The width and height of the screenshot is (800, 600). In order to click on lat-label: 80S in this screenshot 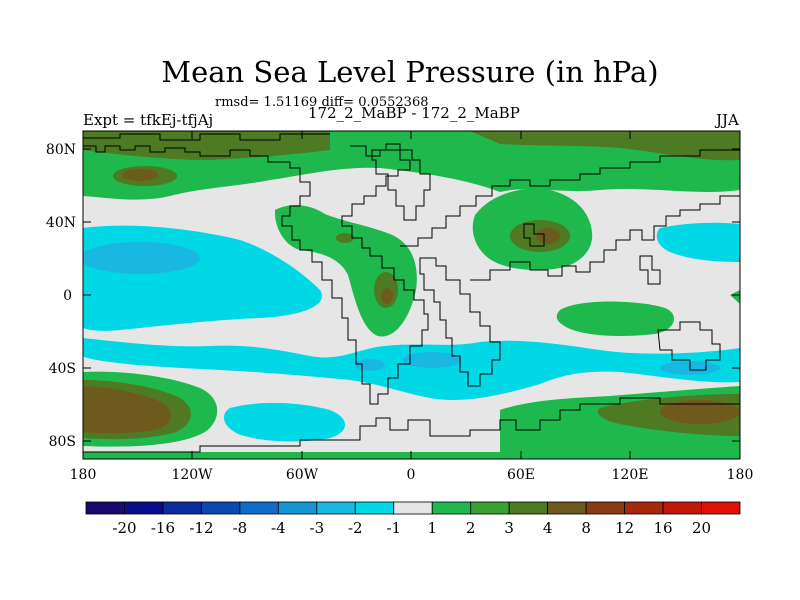, I will do `click(62, 442)`.